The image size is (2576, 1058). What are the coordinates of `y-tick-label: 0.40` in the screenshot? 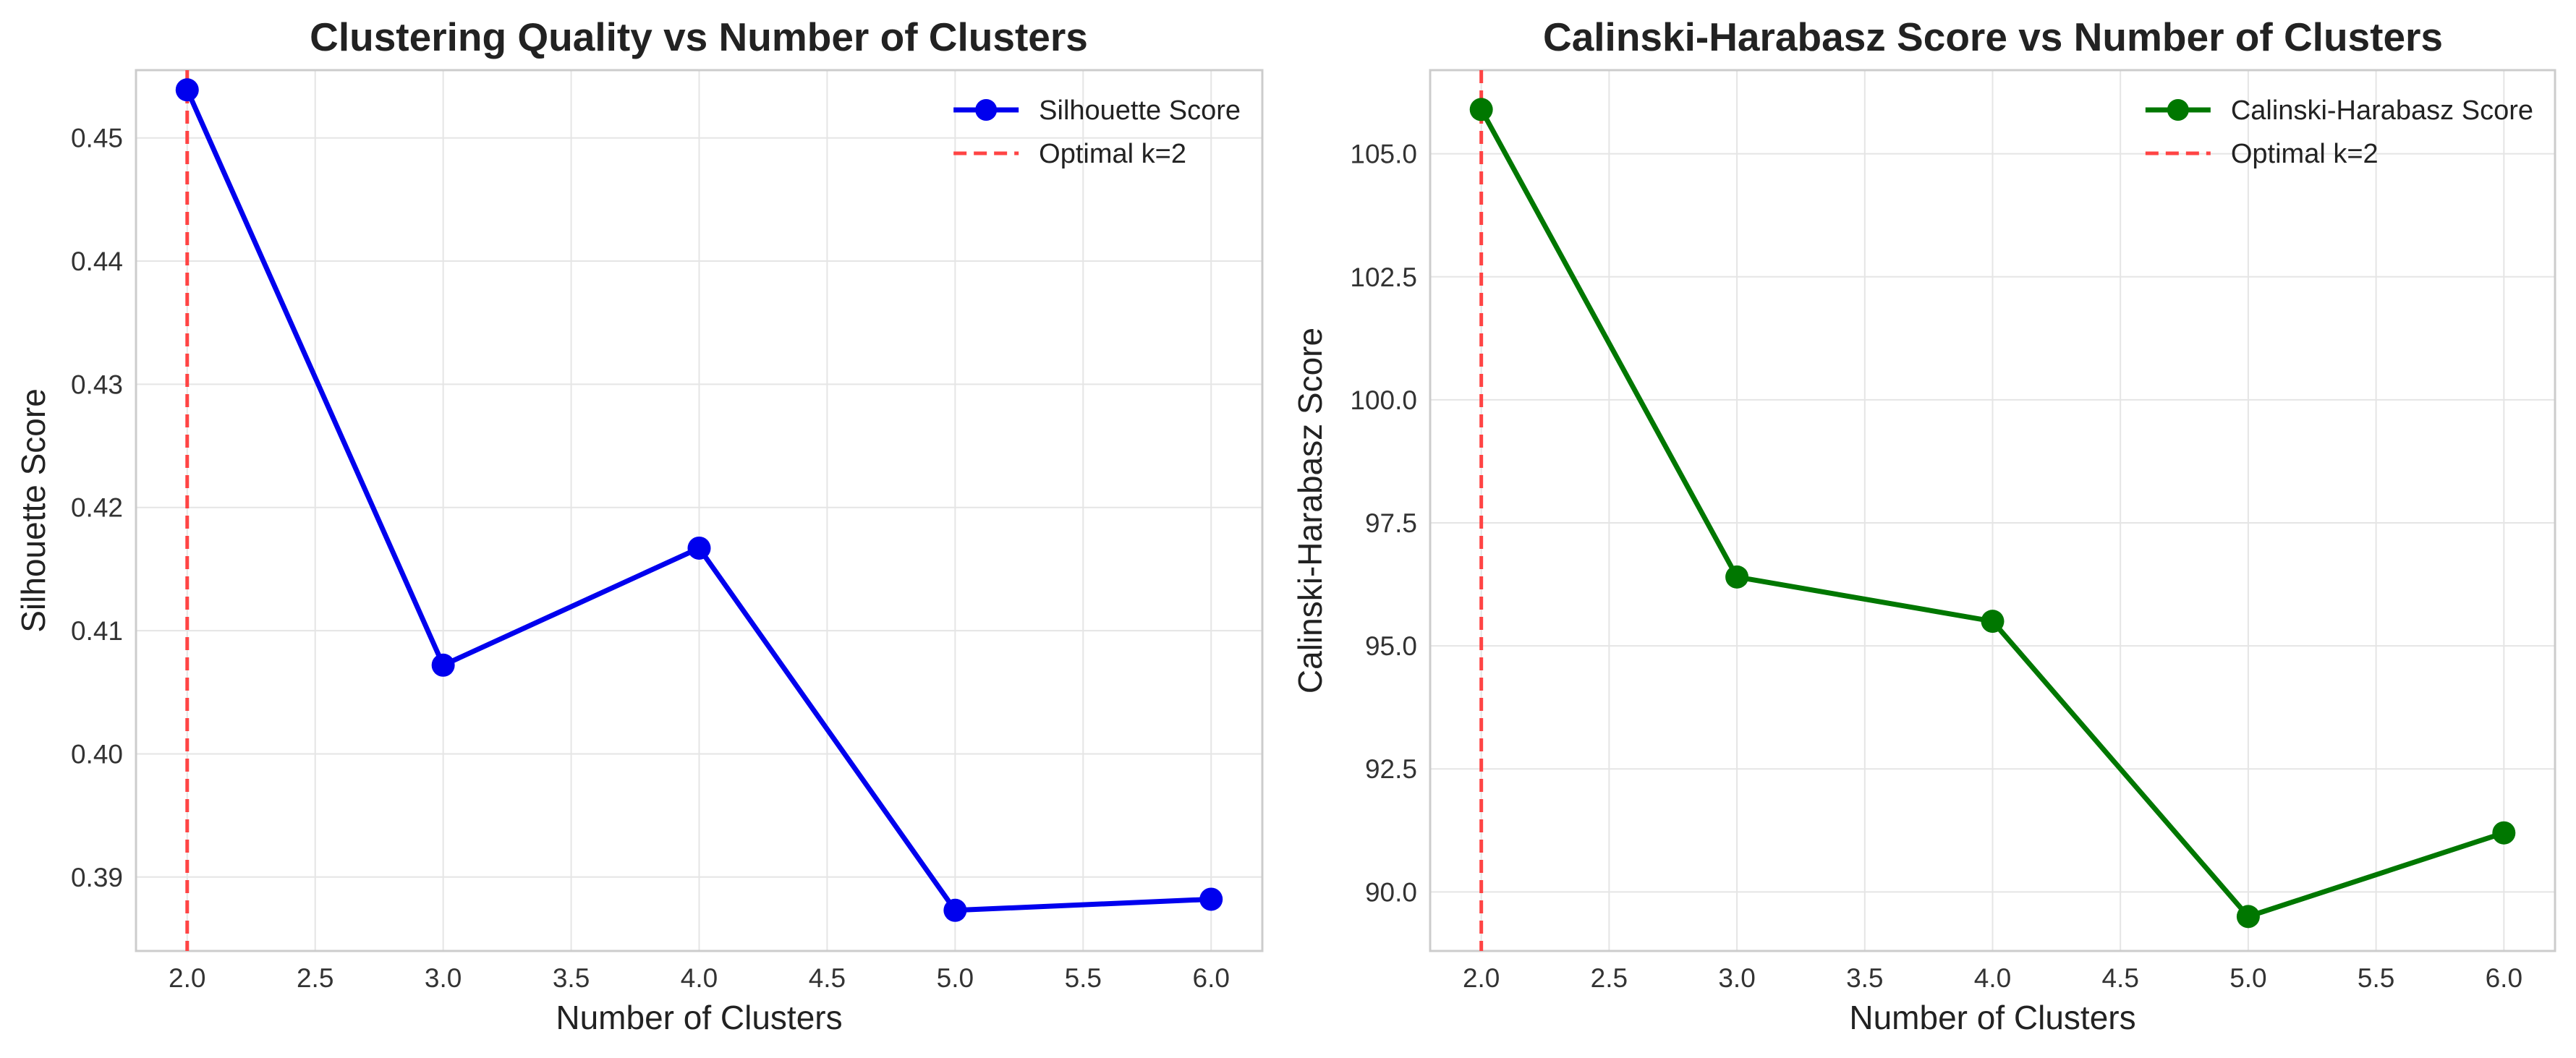 It's located at (97, 754).